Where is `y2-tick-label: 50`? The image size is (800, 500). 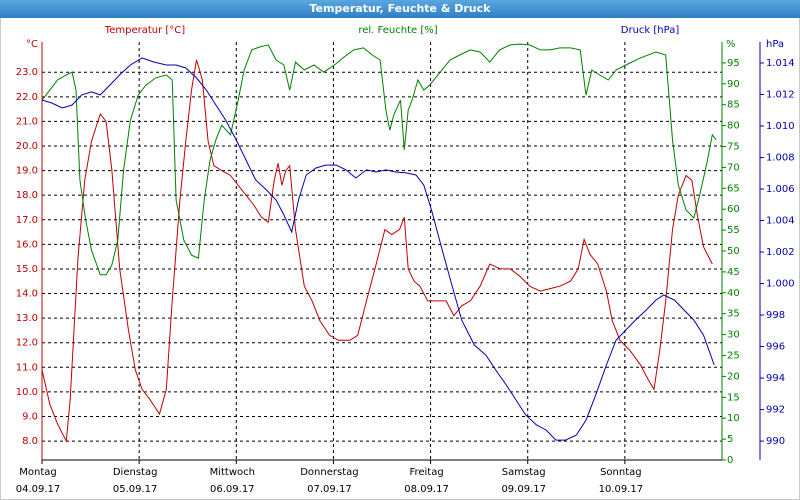
y2-tick-label: 50 is located at coordinates (733, 251).